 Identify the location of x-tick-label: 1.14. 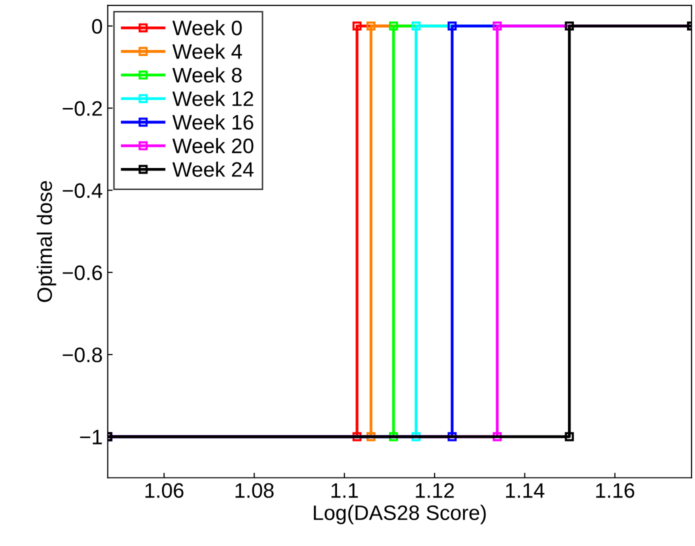
(525, 490).